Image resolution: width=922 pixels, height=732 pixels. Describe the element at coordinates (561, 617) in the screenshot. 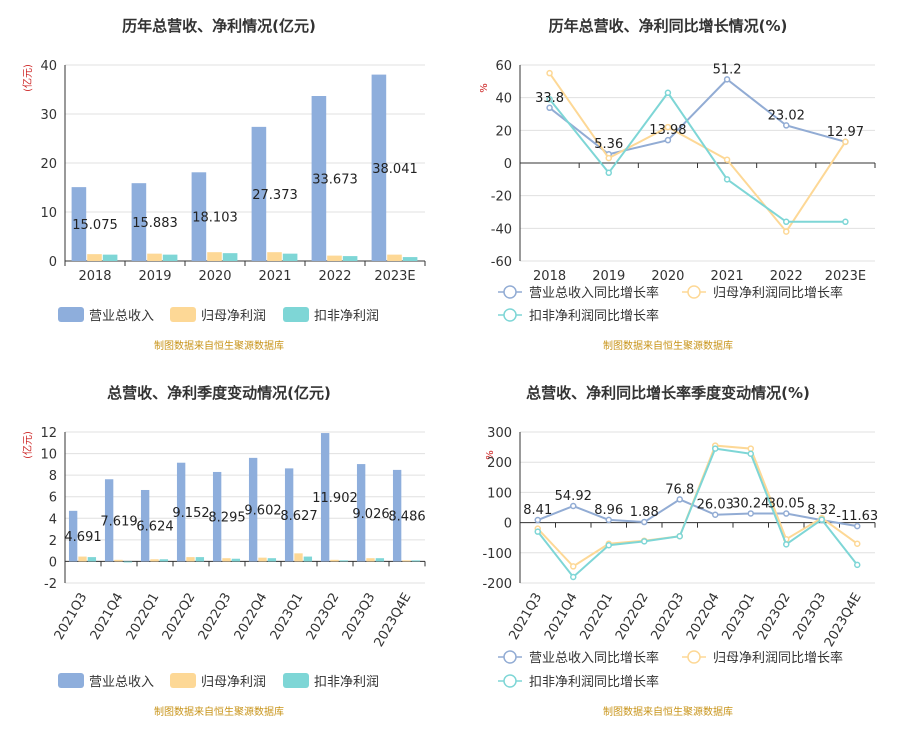

I see `x-tick-label: 2021Q4` at that location.